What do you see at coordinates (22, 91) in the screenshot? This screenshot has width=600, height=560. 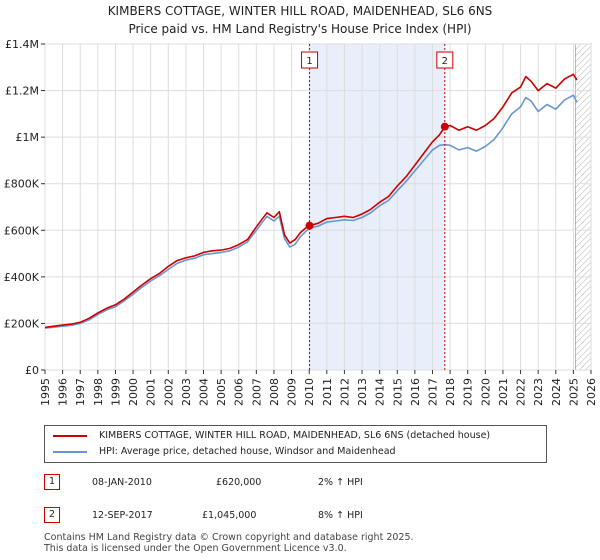 I see `y-tick-label: £1.2M` at bounding box center [22, 91].